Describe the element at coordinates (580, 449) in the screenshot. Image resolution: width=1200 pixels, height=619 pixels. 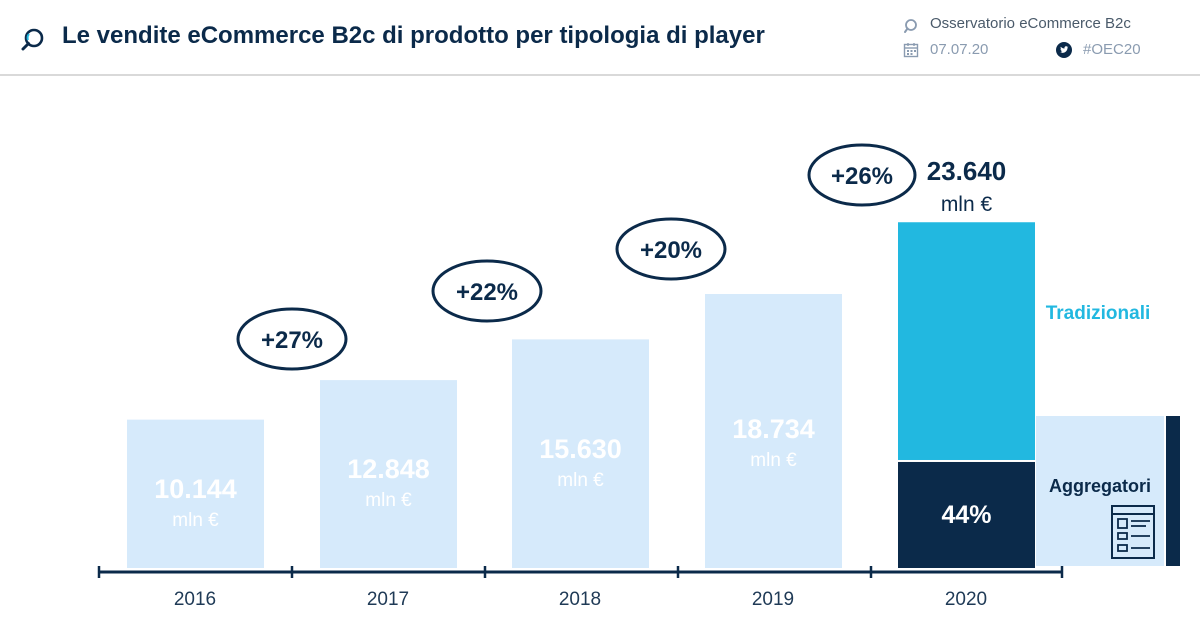
I see `bar-value-label: 15.630` at that location.